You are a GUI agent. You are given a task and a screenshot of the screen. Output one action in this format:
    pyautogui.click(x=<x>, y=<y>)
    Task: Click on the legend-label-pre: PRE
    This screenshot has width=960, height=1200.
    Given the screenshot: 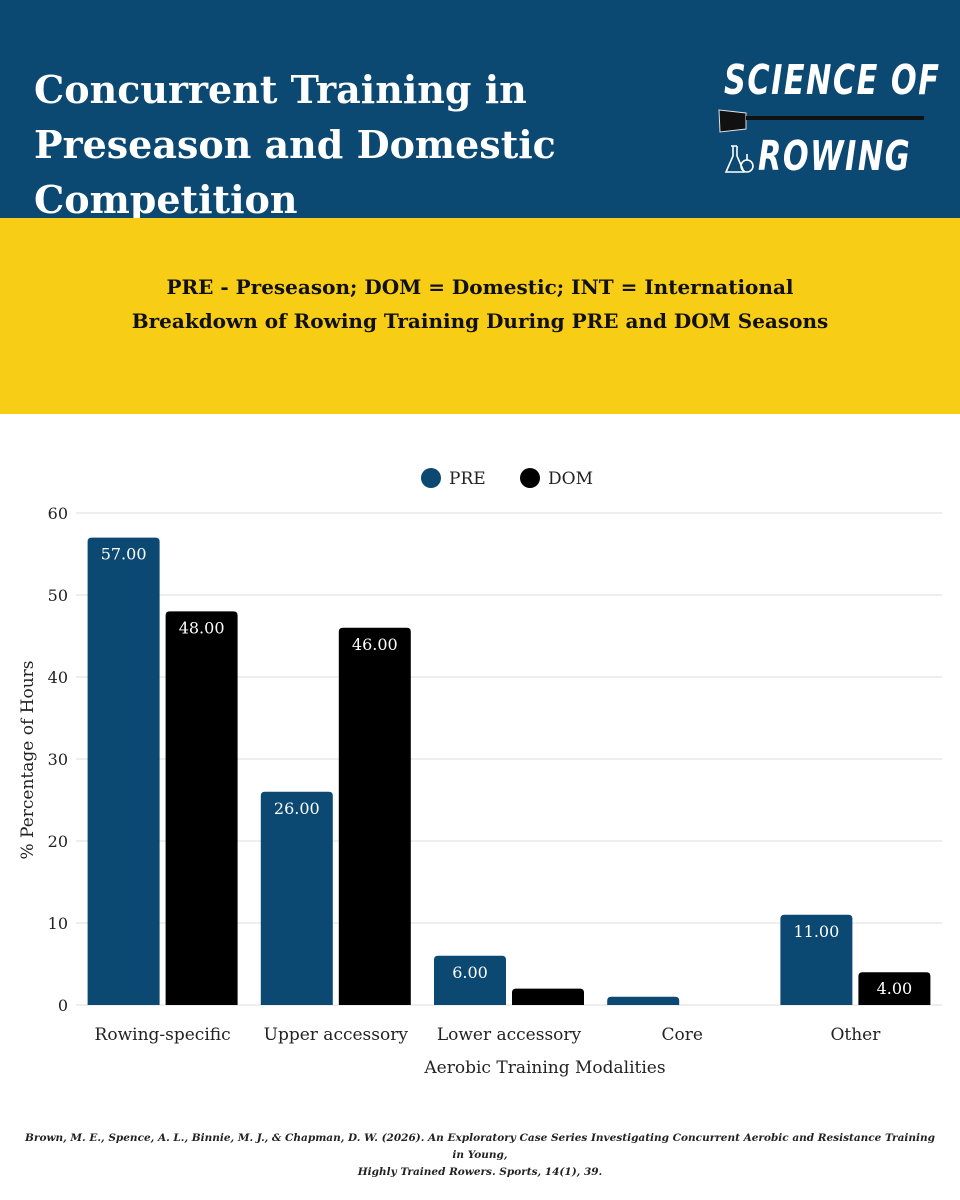 What is the action you would take?
    pyautogui.click(x=467, y=479)
    